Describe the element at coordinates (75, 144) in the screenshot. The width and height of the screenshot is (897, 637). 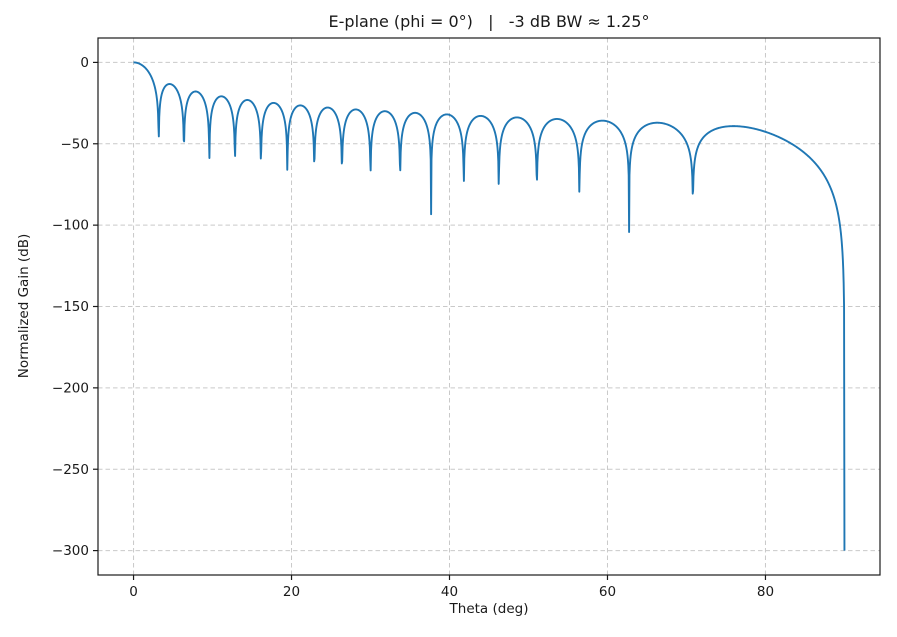
I see `y-tick-label: −50` at that location.